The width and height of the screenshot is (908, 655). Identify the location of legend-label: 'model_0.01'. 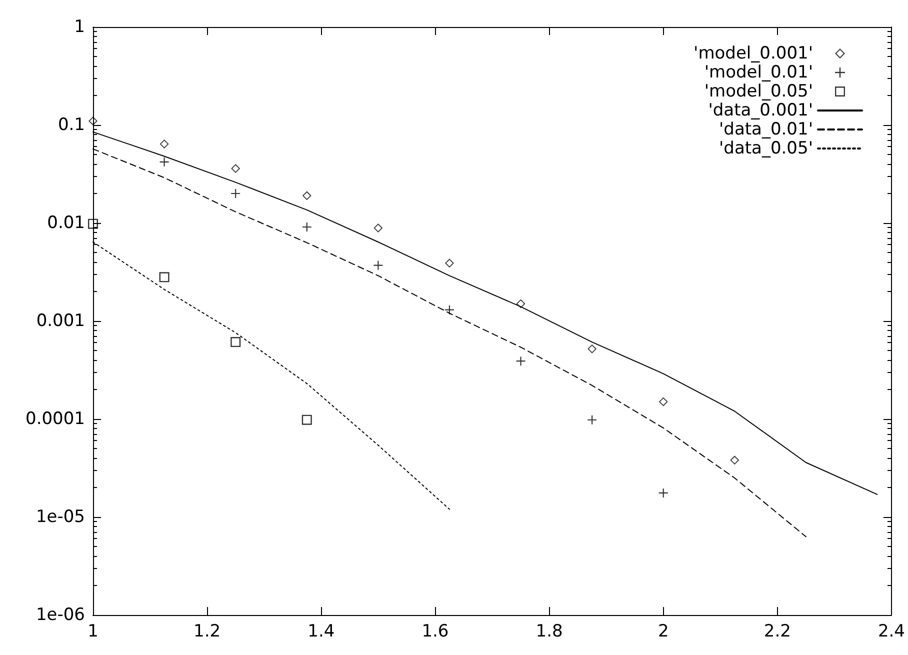
(758, 72).